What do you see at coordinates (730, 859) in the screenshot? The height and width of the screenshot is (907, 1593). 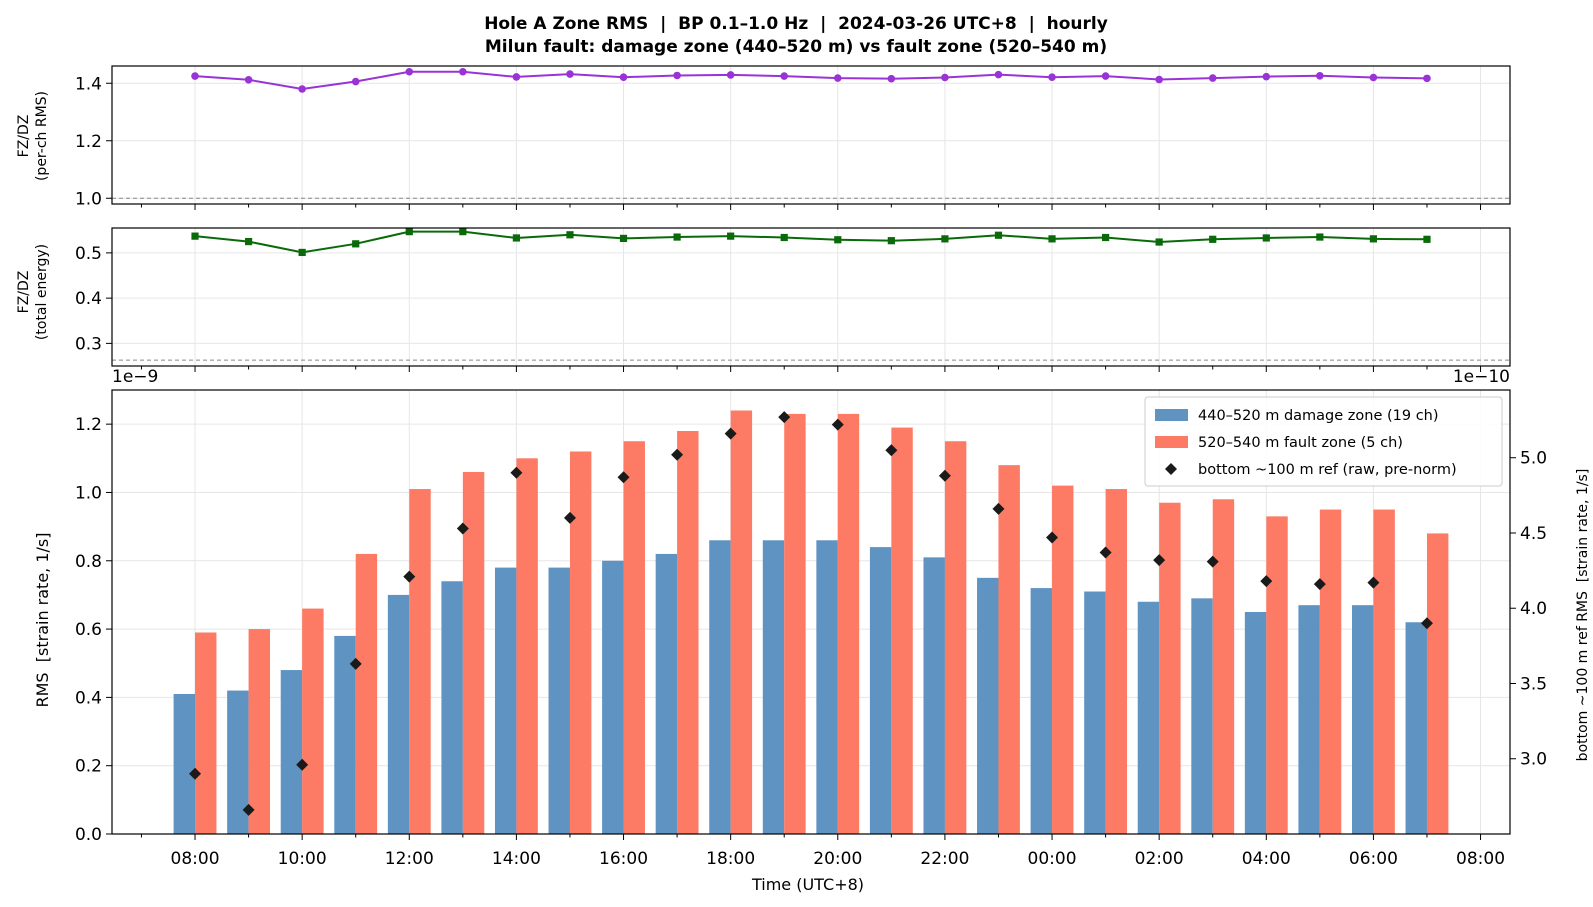 I see `x-tick-label: 18:00` at bounding box center [730, 859].